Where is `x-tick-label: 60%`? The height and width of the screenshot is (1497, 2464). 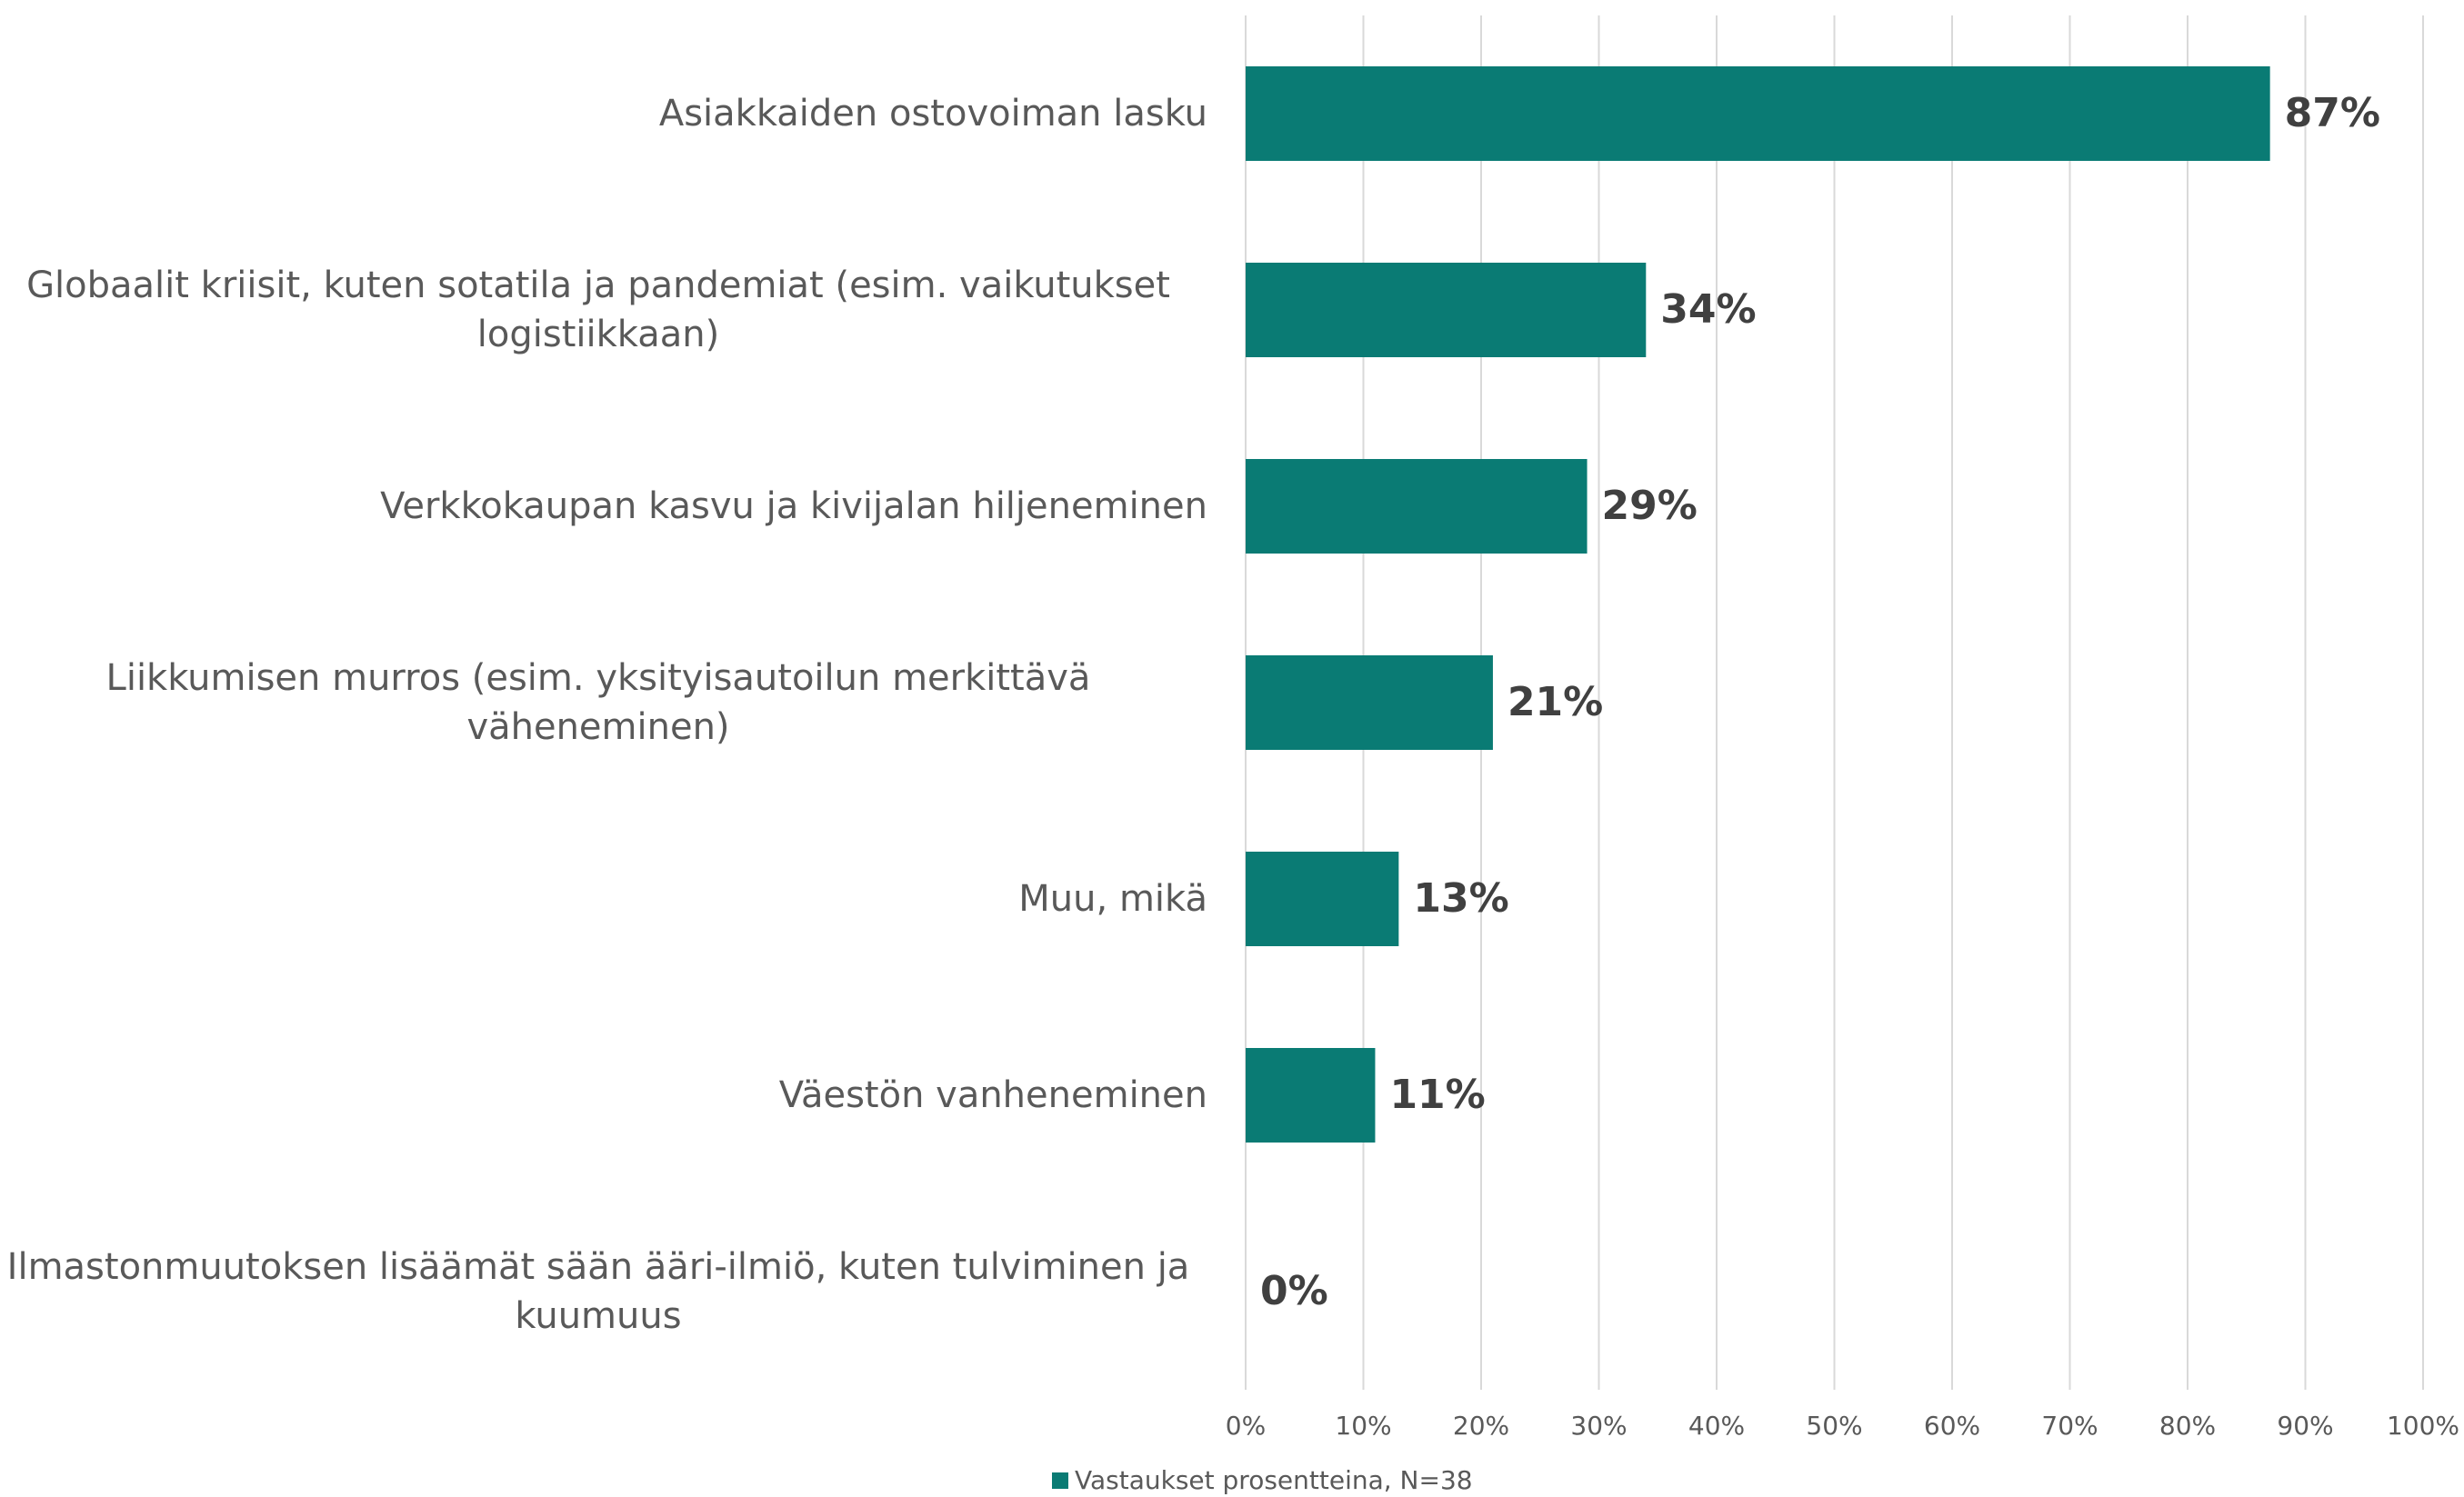
x-tick-label: 60% is located at coordinates (1952, 1426).